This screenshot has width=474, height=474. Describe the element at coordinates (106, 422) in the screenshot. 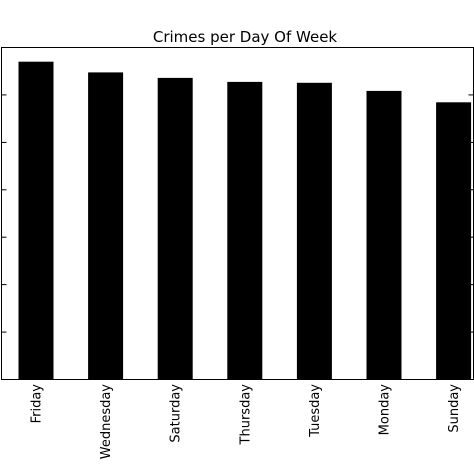

I see `x-tick-label-wednesday: Wednesday` at that location.